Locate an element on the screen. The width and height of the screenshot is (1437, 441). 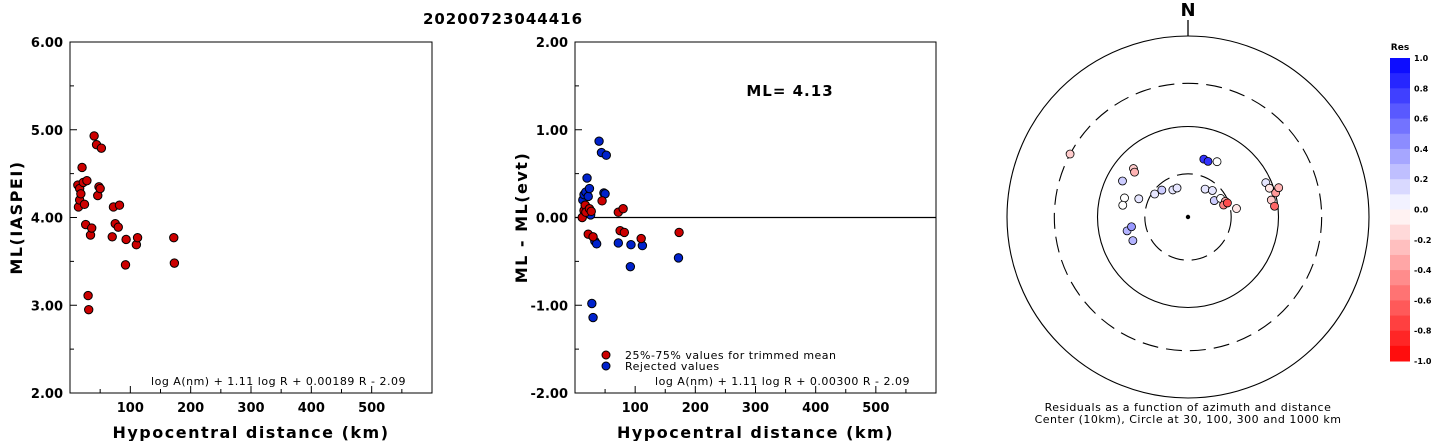
y-tick-label: -1.00 is located at coordinates (549, 306).